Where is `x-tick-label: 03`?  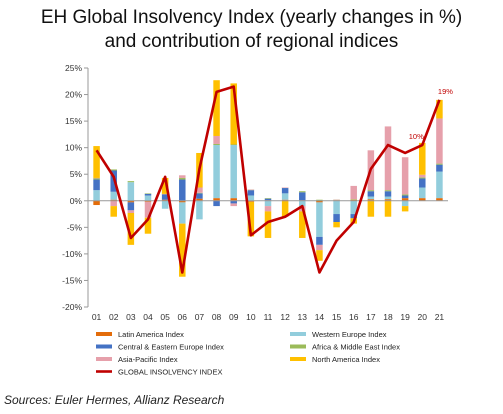 x-tick-label: 03 is located at coordinates (131, 317).